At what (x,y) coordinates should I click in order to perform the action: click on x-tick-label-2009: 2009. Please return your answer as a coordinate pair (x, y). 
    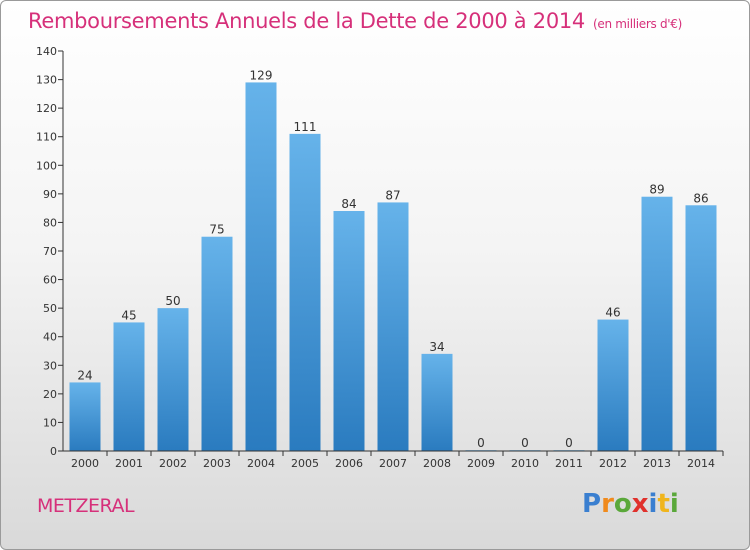
    Looking at the image, I should click on (481, 463).